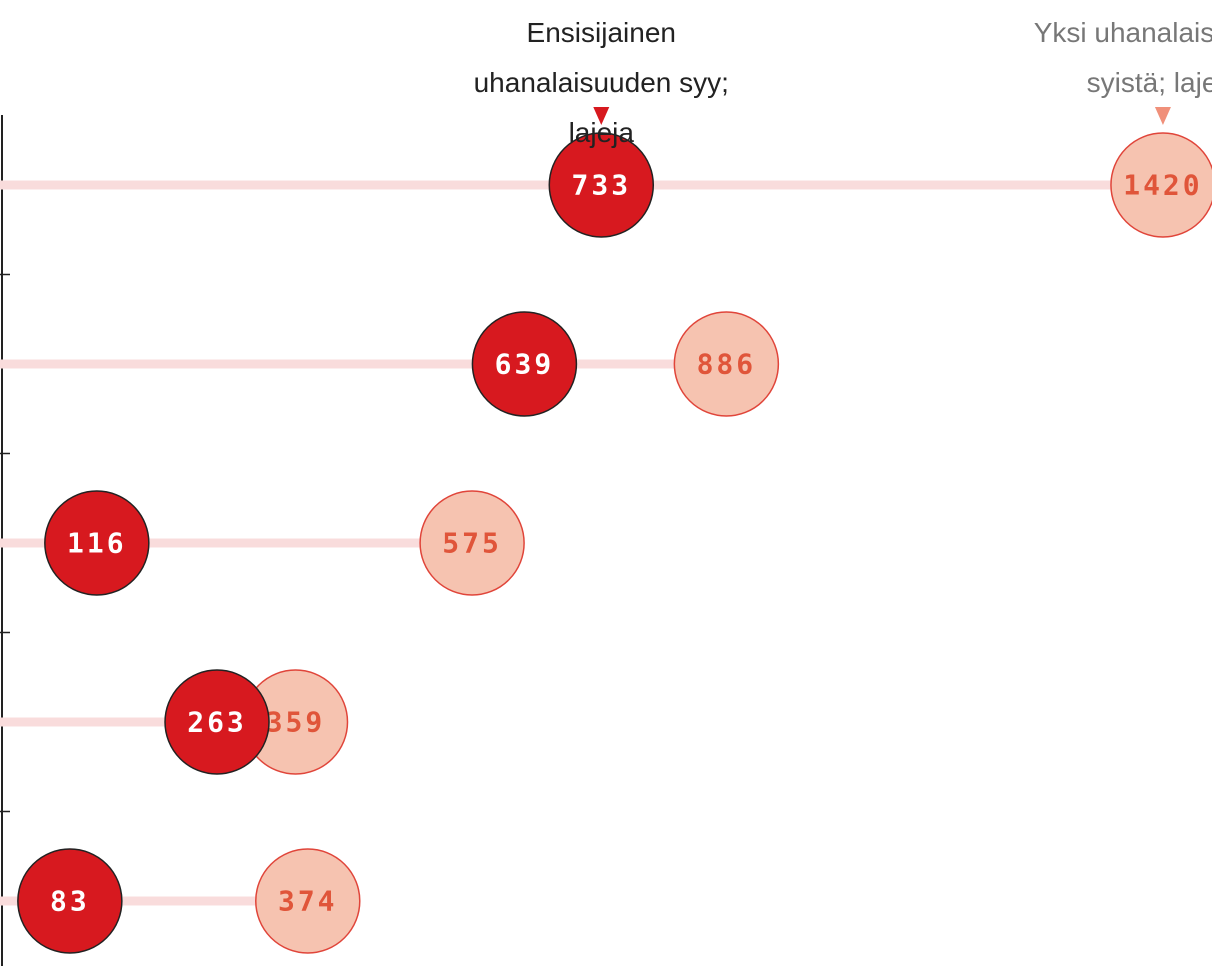 The height and width of the screenshot is (966, 1212). I want to click on value-label: 575, so click(472, 543).